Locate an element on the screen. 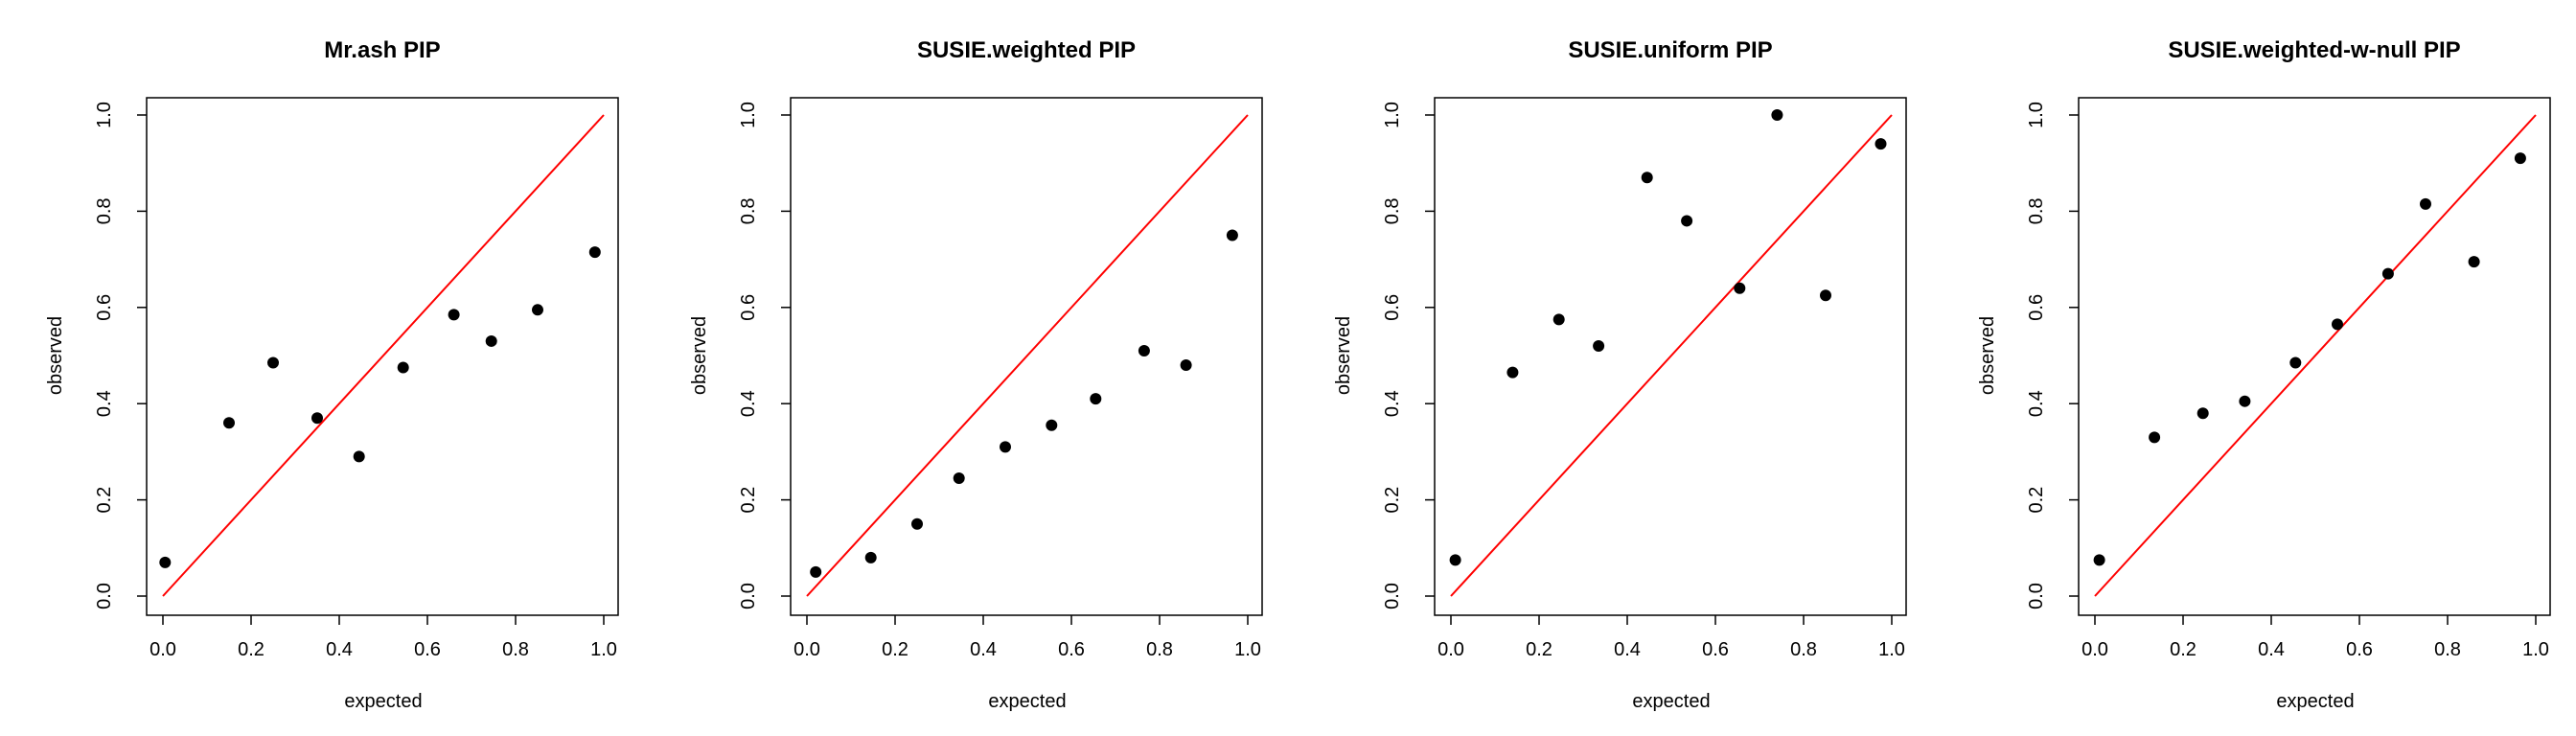 The image size is (2576, 736). panel-title: SUSIE.weighted PIP is located at coordinates (1026, 50).